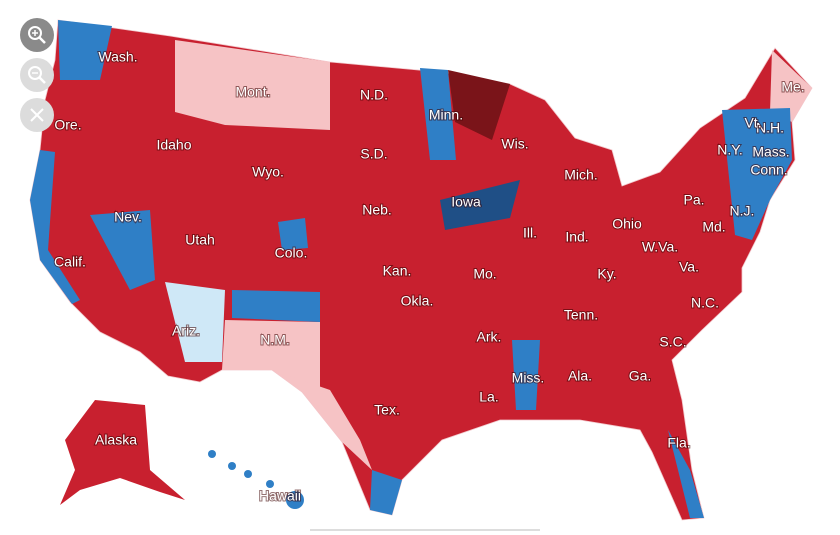 This screenshot has width=840, height=535. What do you see at coordinates (377, 210) in the screenshot?
I see `state-label: Neb.` at bounding box center [377, 210].